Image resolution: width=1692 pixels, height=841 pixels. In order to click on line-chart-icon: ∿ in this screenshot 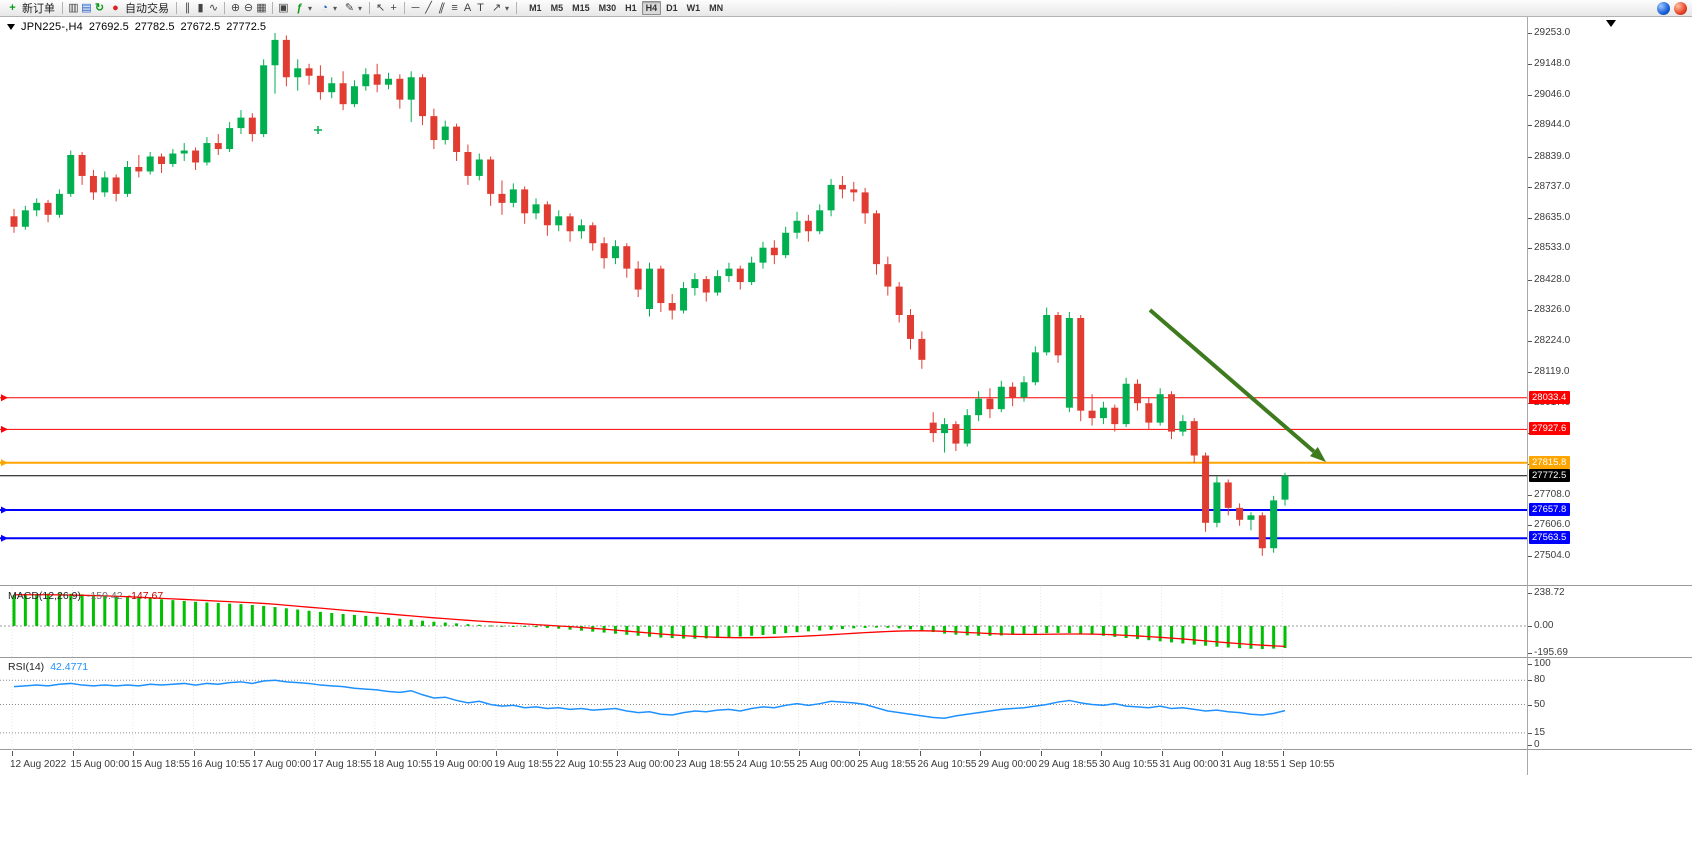, I will do `click(213, 7)`.